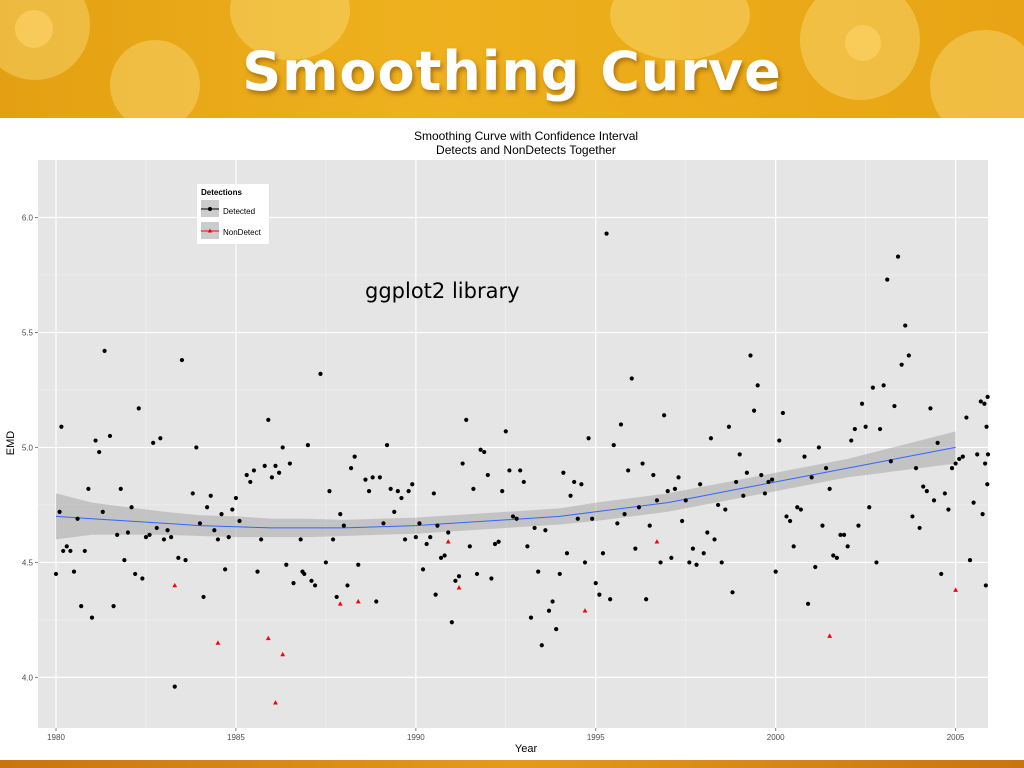 The image size is (1024, 768). I want to click on x-tick-label: 1985, so click(236, 737).